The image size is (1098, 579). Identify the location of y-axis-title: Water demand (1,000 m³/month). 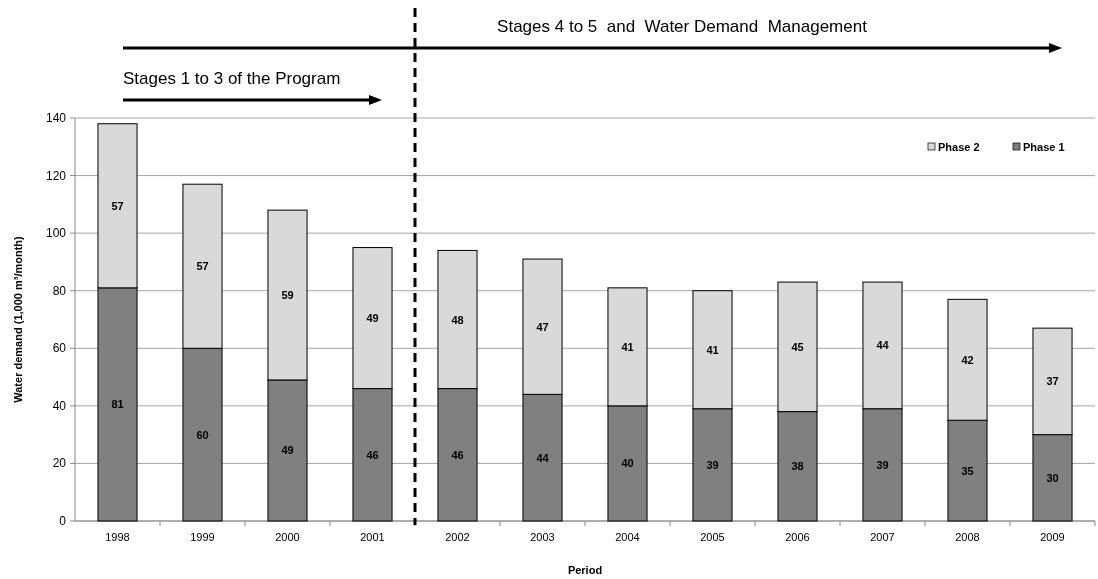
(18, 319).